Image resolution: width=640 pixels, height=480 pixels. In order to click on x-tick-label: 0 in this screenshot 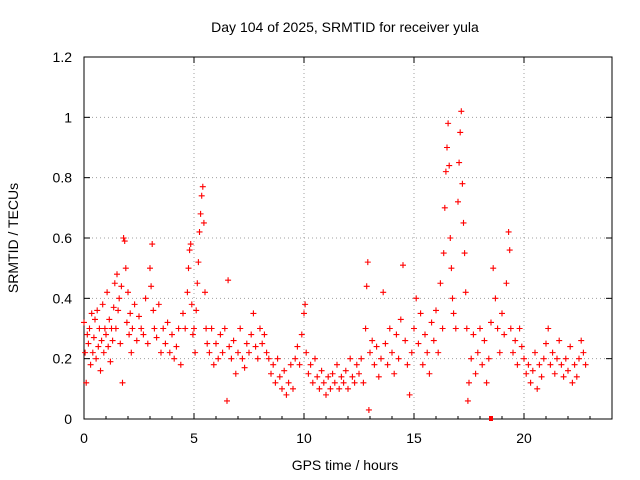, I will do `click(84, 438)`.